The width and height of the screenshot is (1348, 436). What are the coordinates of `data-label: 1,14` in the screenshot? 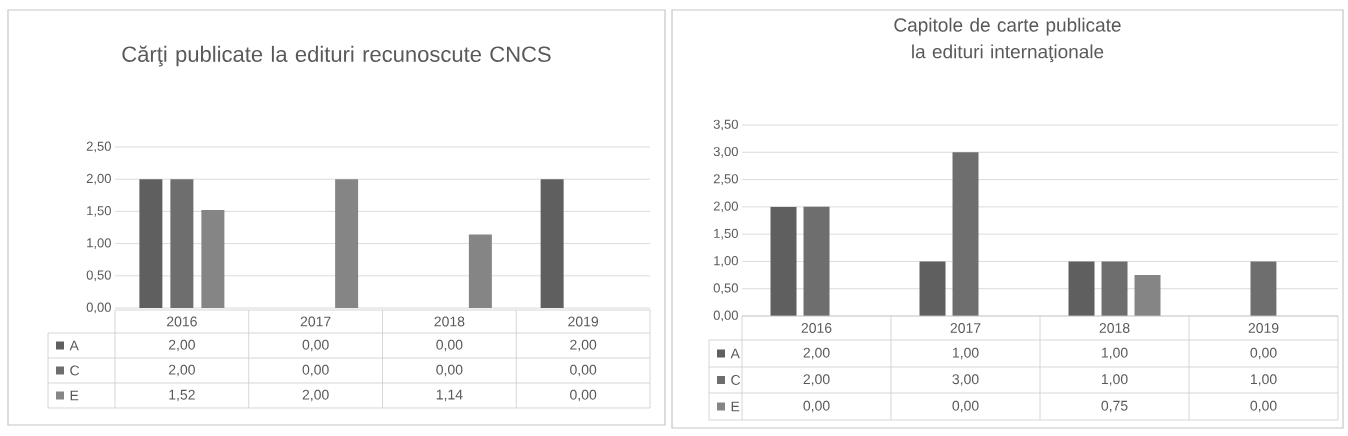 It's located at (449, 395).